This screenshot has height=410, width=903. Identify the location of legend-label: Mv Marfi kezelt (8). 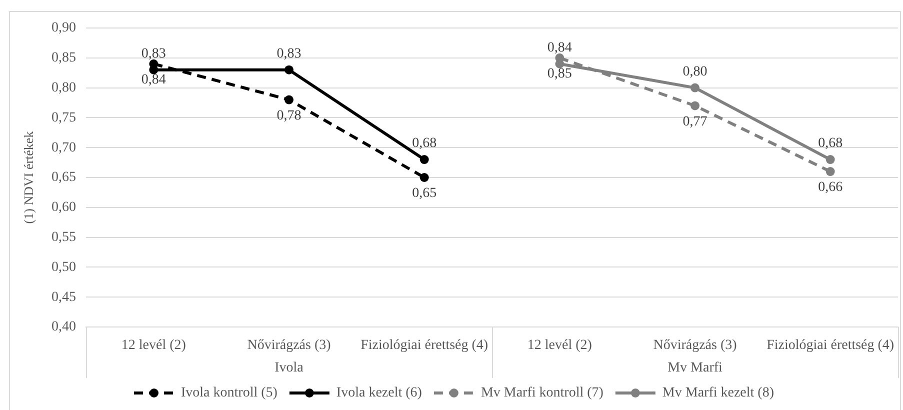
(718, 393).